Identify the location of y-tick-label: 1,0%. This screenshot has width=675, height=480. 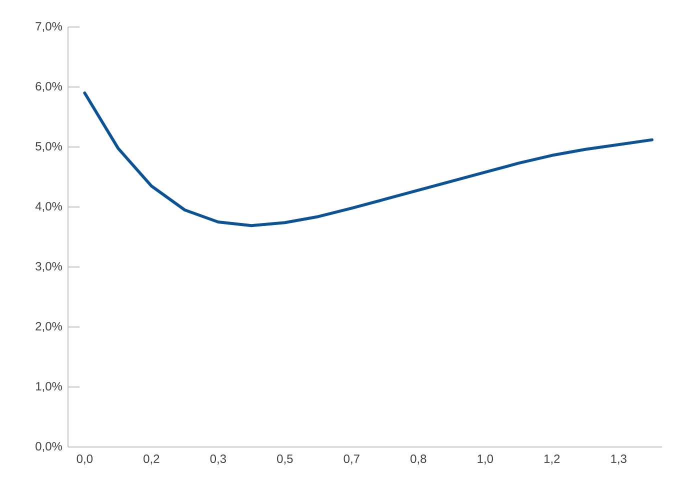
(49, 387).